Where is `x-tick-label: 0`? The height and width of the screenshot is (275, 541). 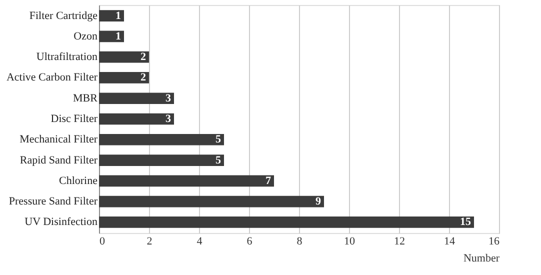 x-tick-label: 0 is located at coordinates (103, 242).